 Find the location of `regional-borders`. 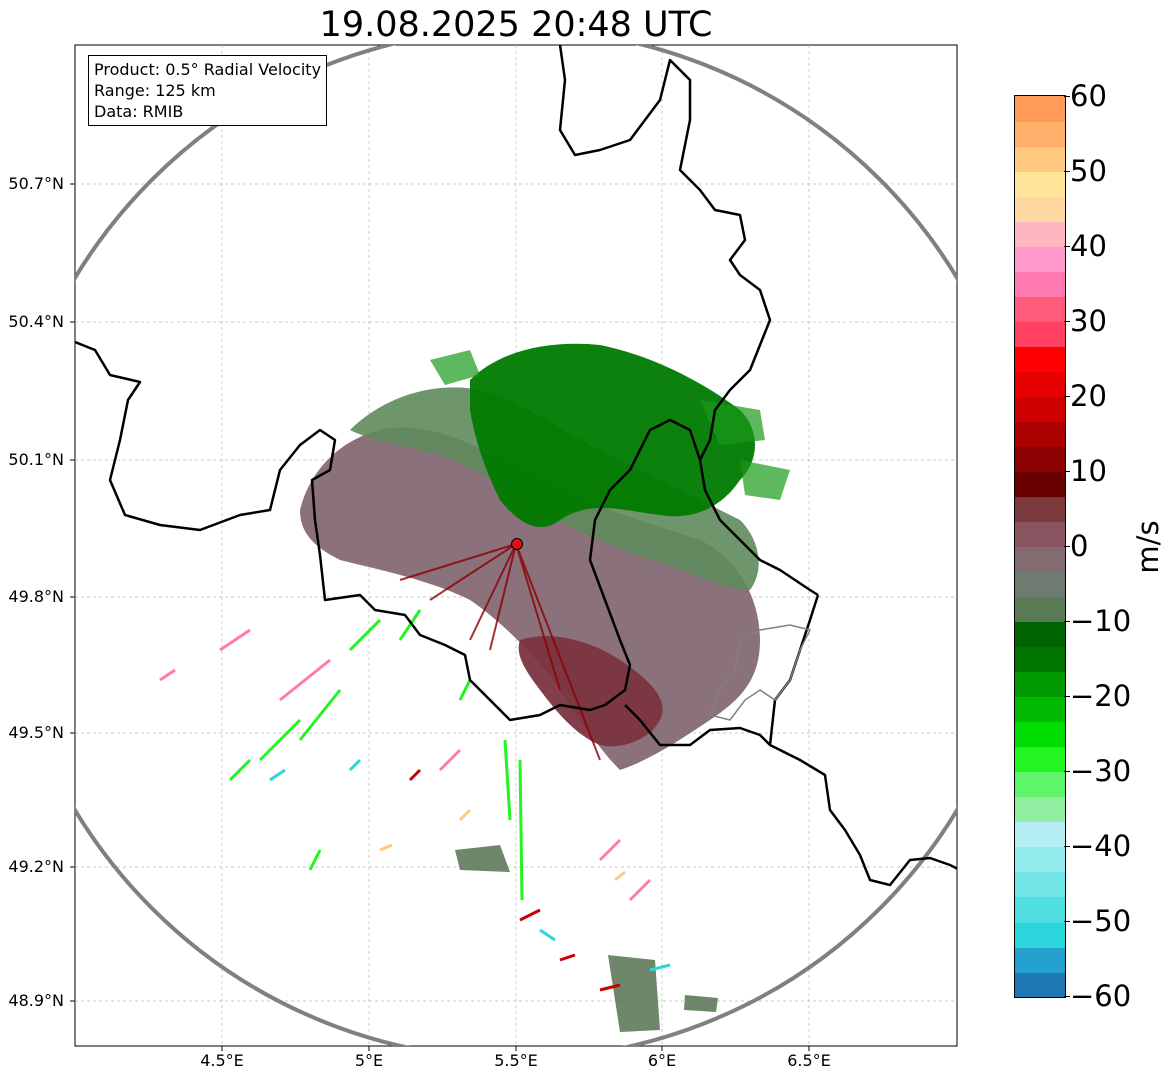

regional-borders is located at coordinates (760, 672).